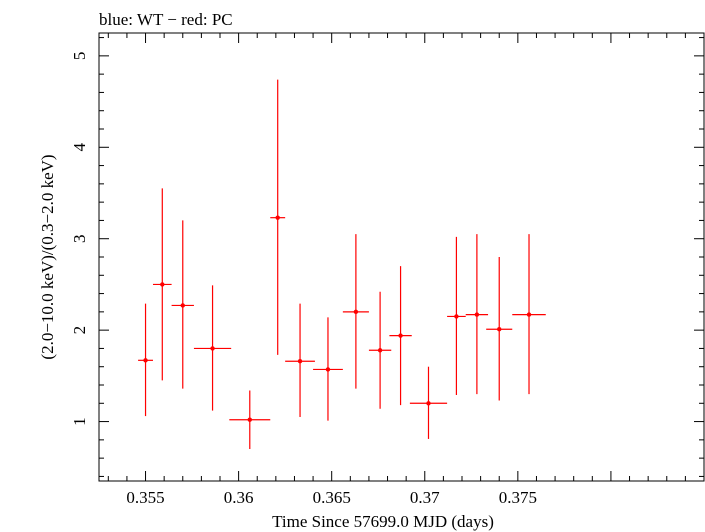 The image size is (705, 532). I want to click on chart-title: blue: WT − red: PC, so click(166, 19).